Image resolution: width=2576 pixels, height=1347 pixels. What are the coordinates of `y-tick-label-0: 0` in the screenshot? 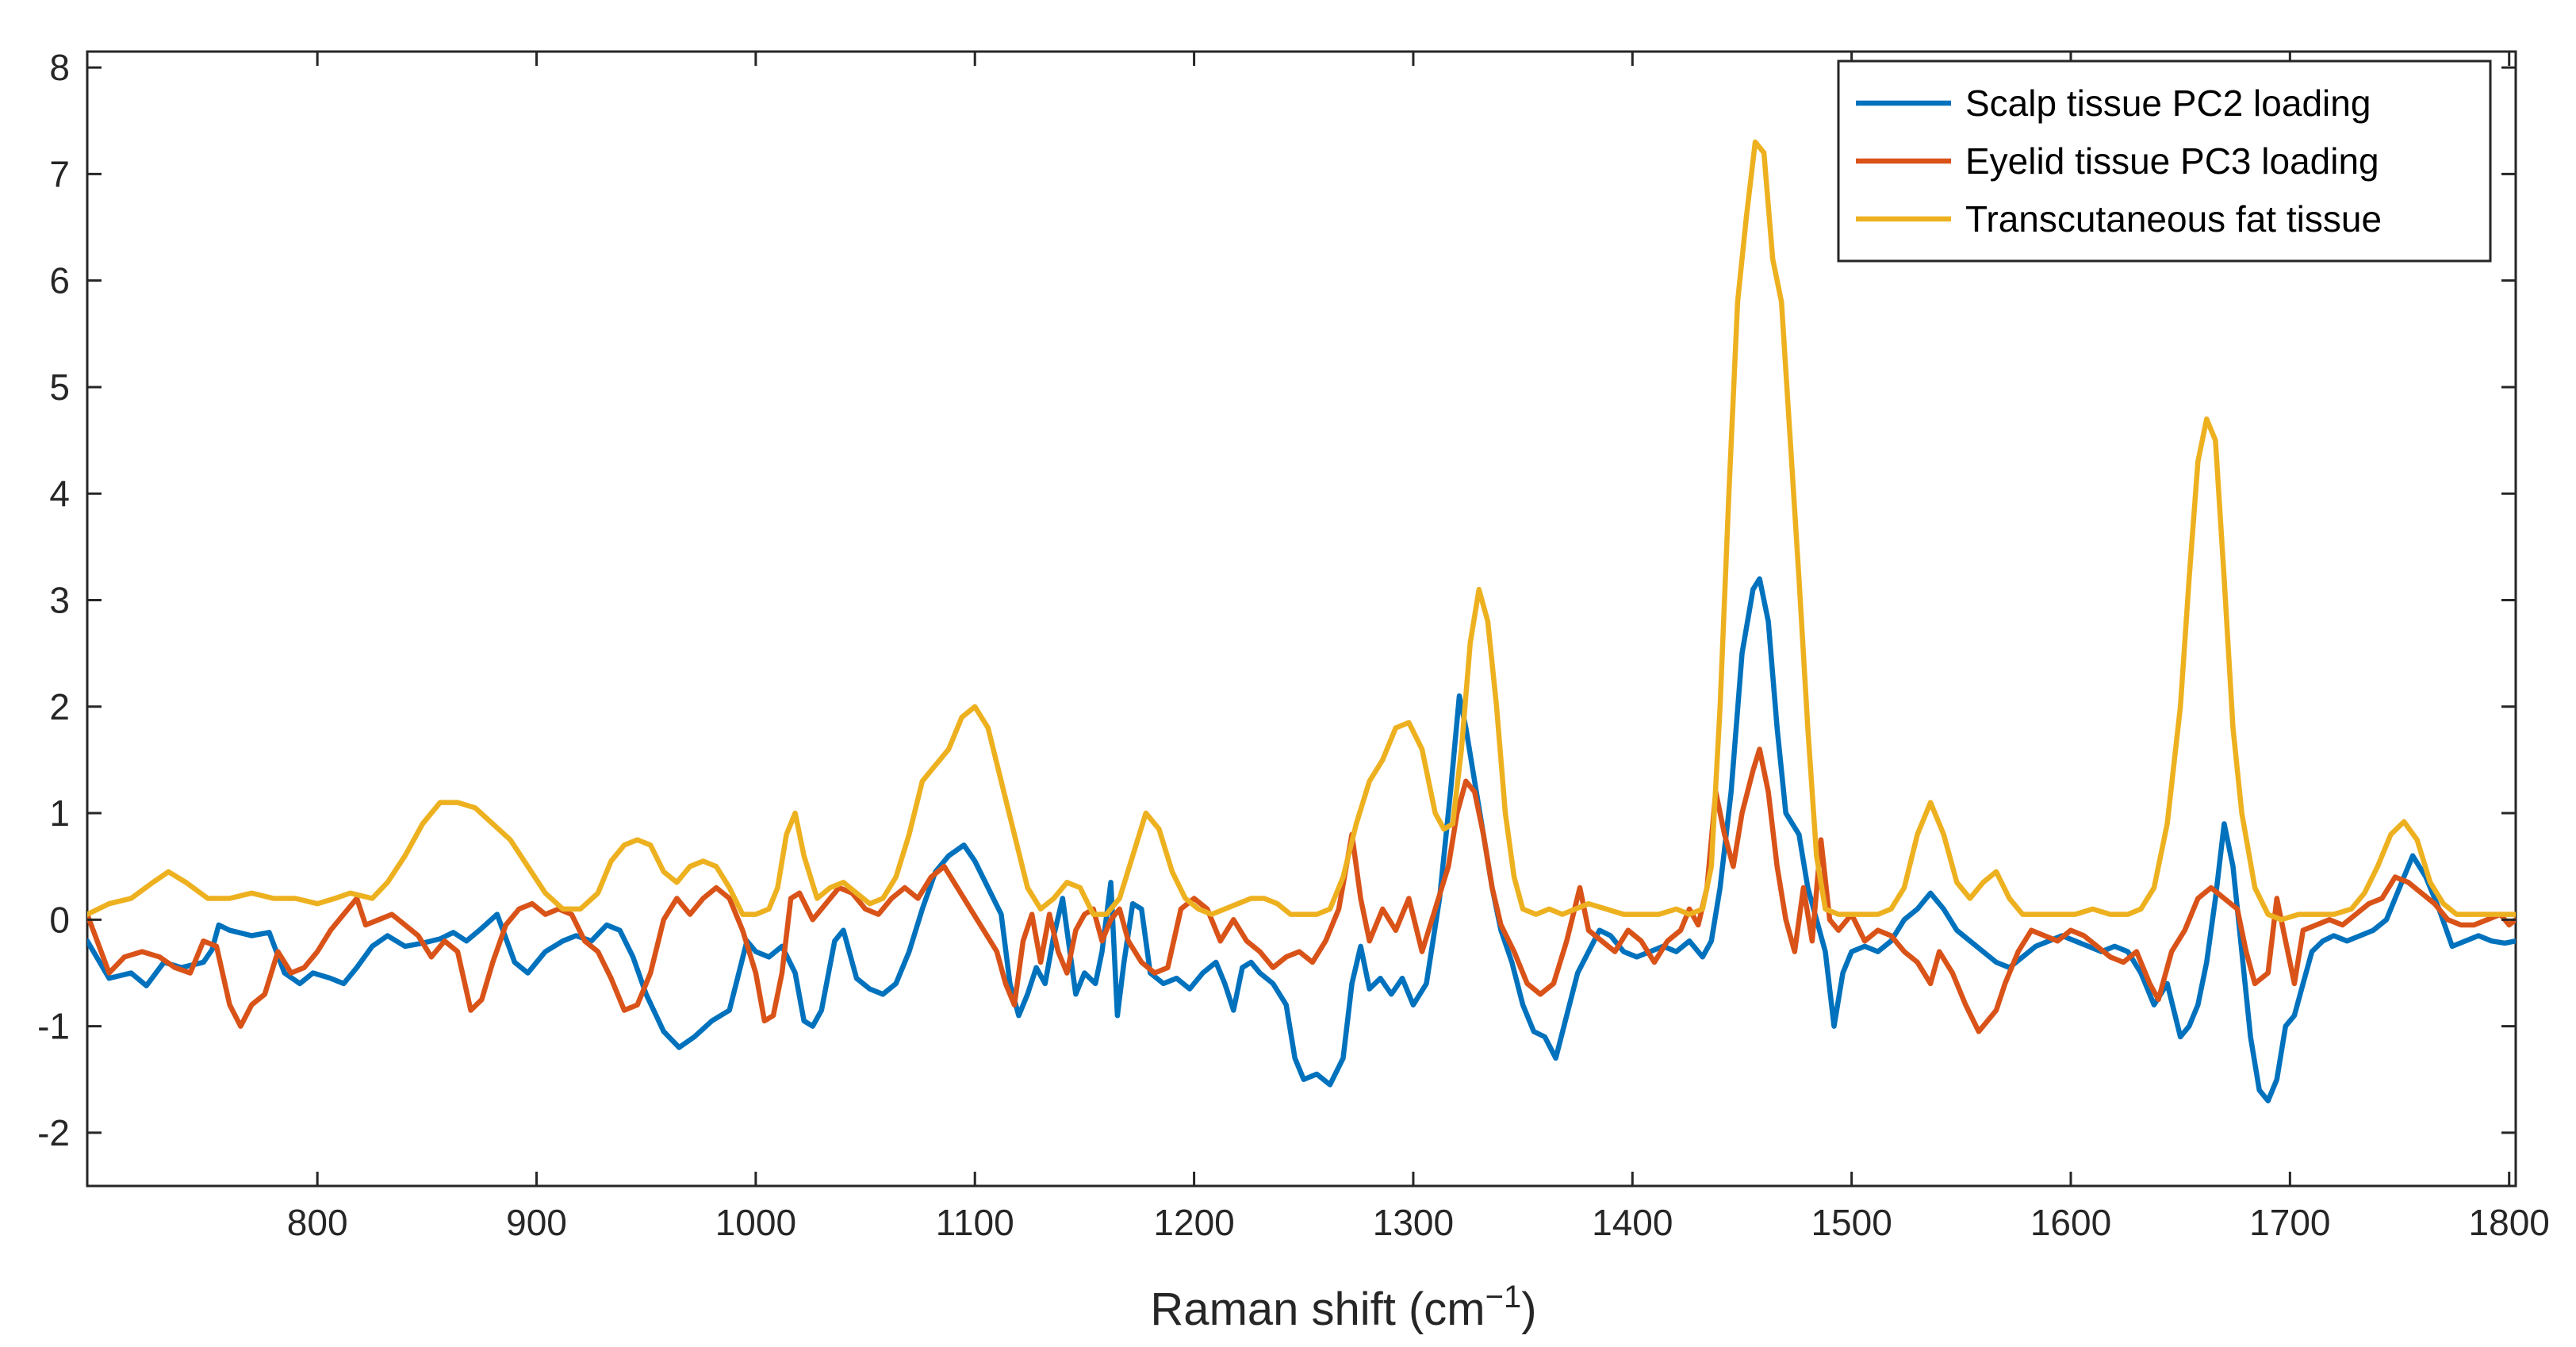 It's located at (59, 920).